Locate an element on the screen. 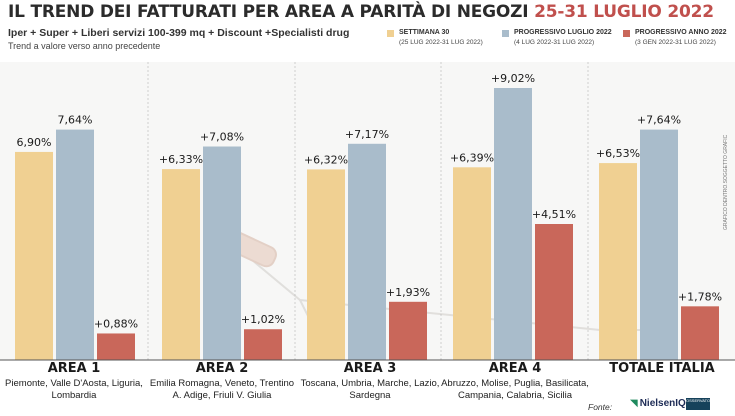 This screenshot has width=735, height=416. bar-value-label: +7,64% is located at coordinates (659, 120).